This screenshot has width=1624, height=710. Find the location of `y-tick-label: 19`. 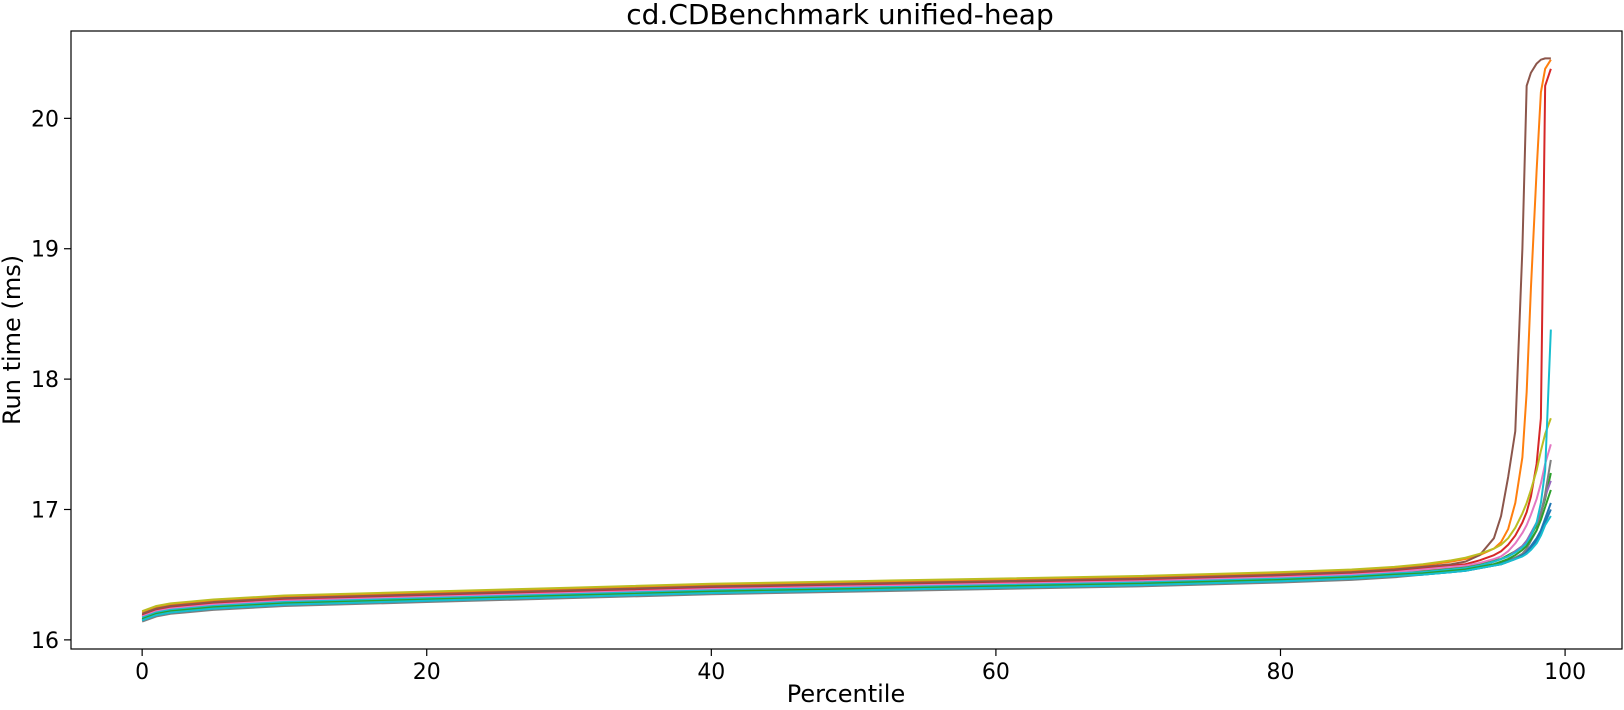

y-tick-label: 19 is located at coordinates (45, 250).